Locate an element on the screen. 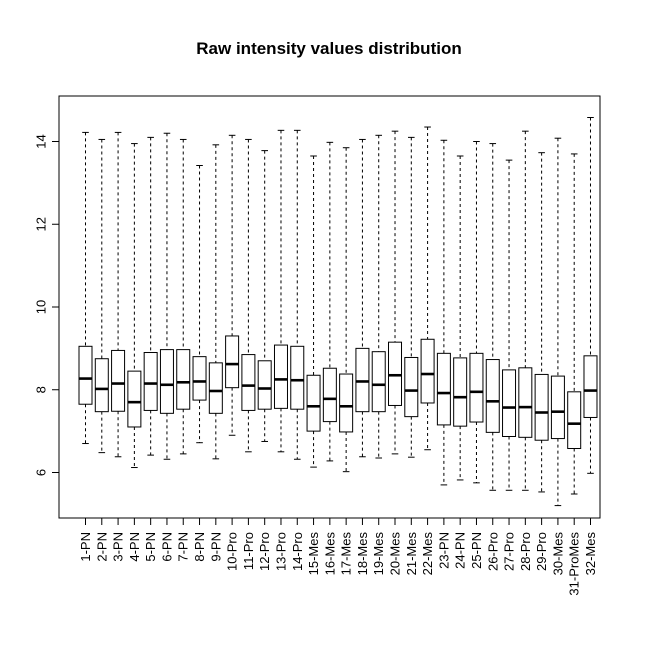 This screenshot has height=653, width=659. box-22-Mes is located at coordinates (427, 288).